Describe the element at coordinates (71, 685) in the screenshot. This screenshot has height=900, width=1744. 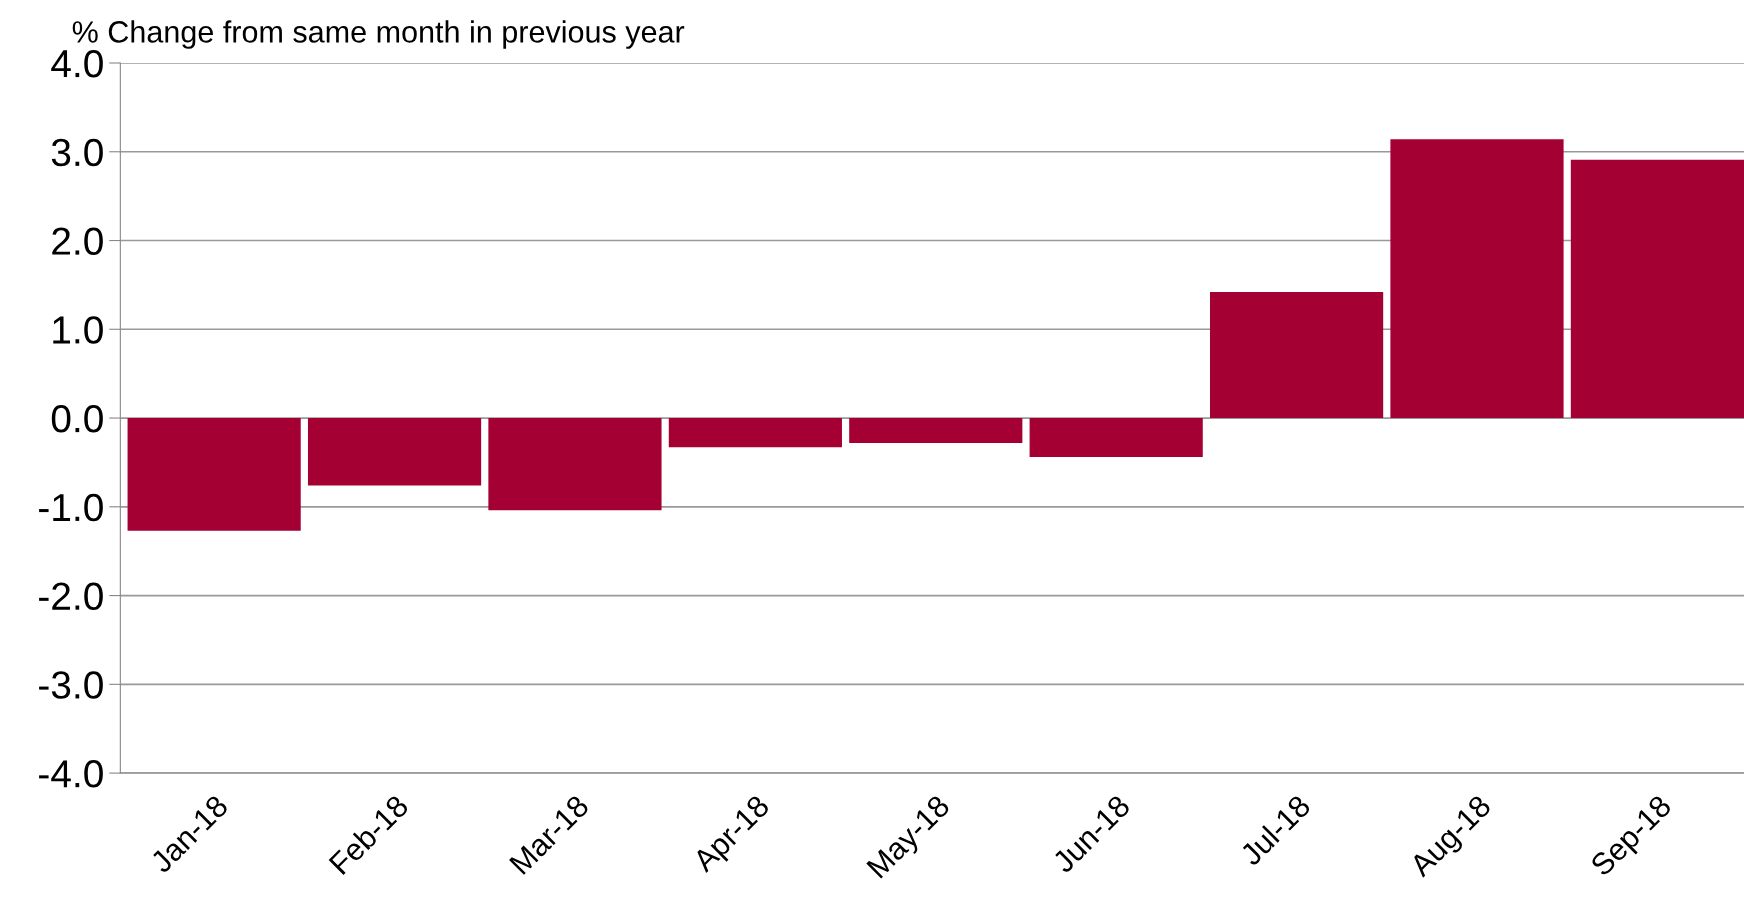
I see `y-tick-label: -3.0` at that location.